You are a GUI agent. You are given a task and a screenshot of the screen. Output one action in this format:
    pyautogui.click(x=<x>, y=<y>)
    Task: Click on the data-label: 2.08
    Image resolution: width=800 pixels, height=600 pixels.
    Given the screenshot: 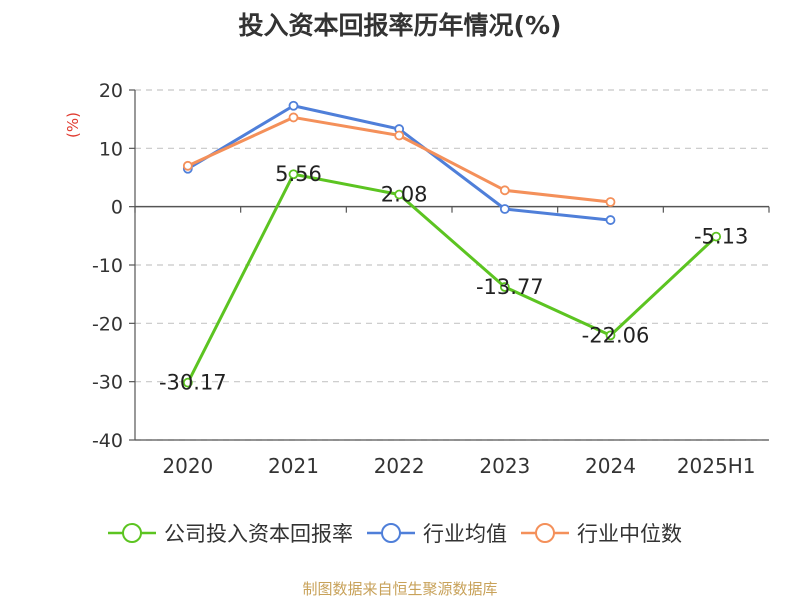 What is the action you would take?
    pyautogui.click(x=404, y=195)
    